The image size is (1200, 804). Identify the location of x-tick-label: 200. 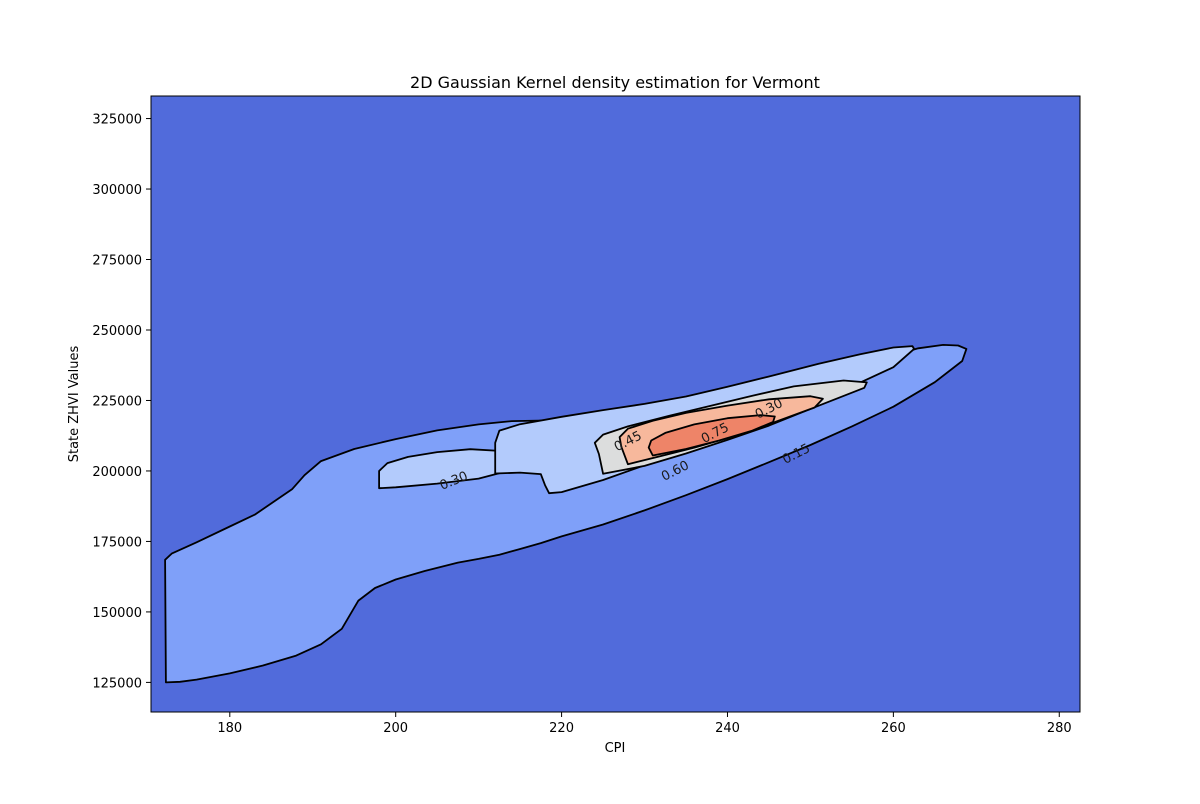
(395, 728).